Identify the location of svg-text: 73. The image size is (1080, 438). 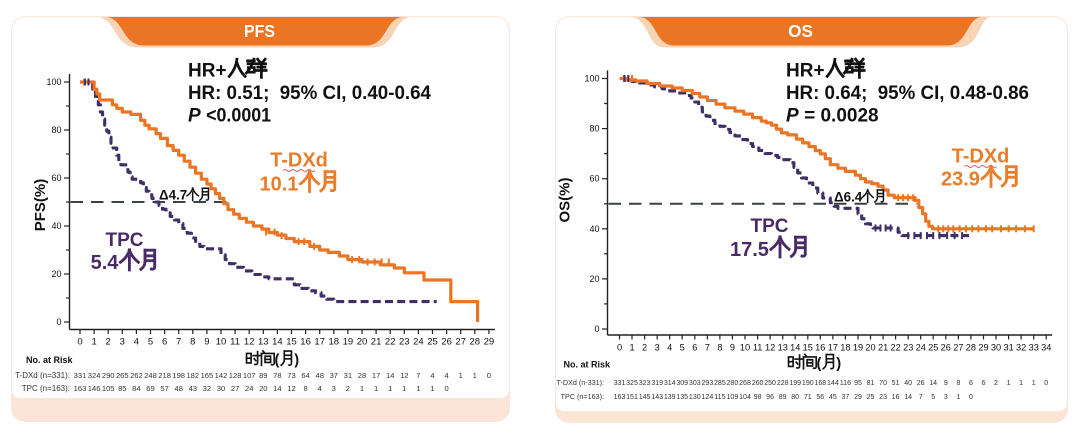
(291, 375).